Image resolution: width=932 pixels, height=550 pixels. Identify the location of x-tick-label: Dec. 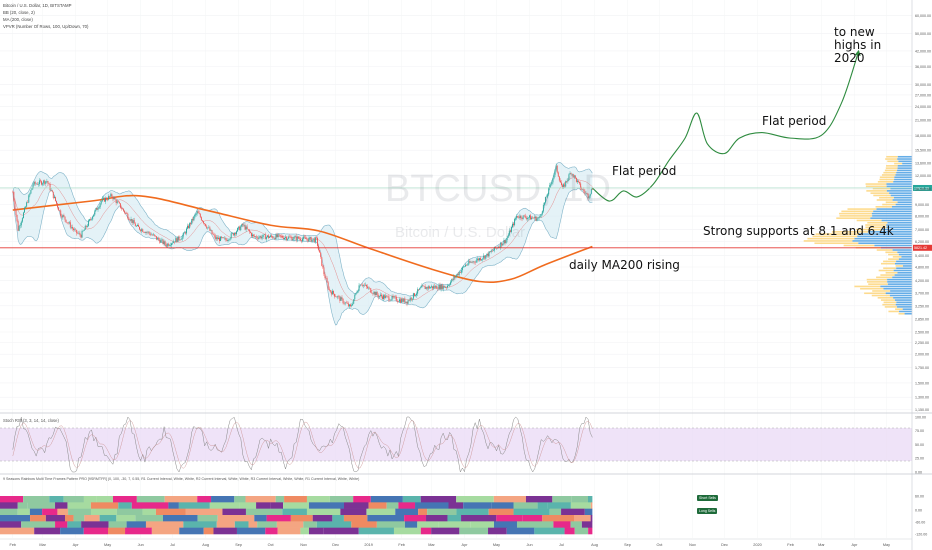
(335, 545).